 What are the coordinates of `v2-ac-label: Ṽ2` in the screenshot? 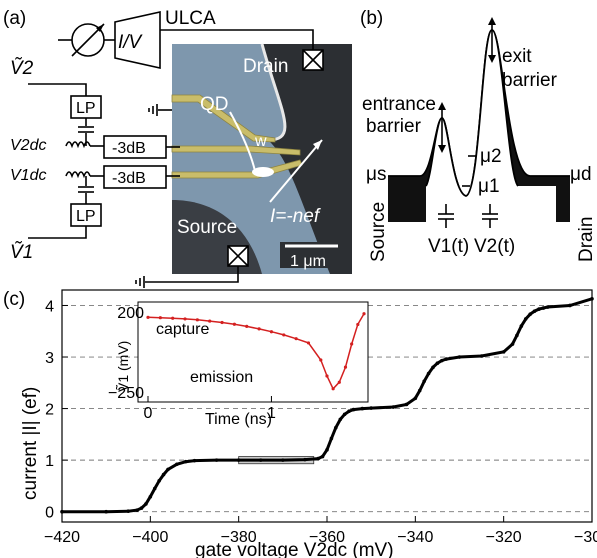 It's located at (22, 68).